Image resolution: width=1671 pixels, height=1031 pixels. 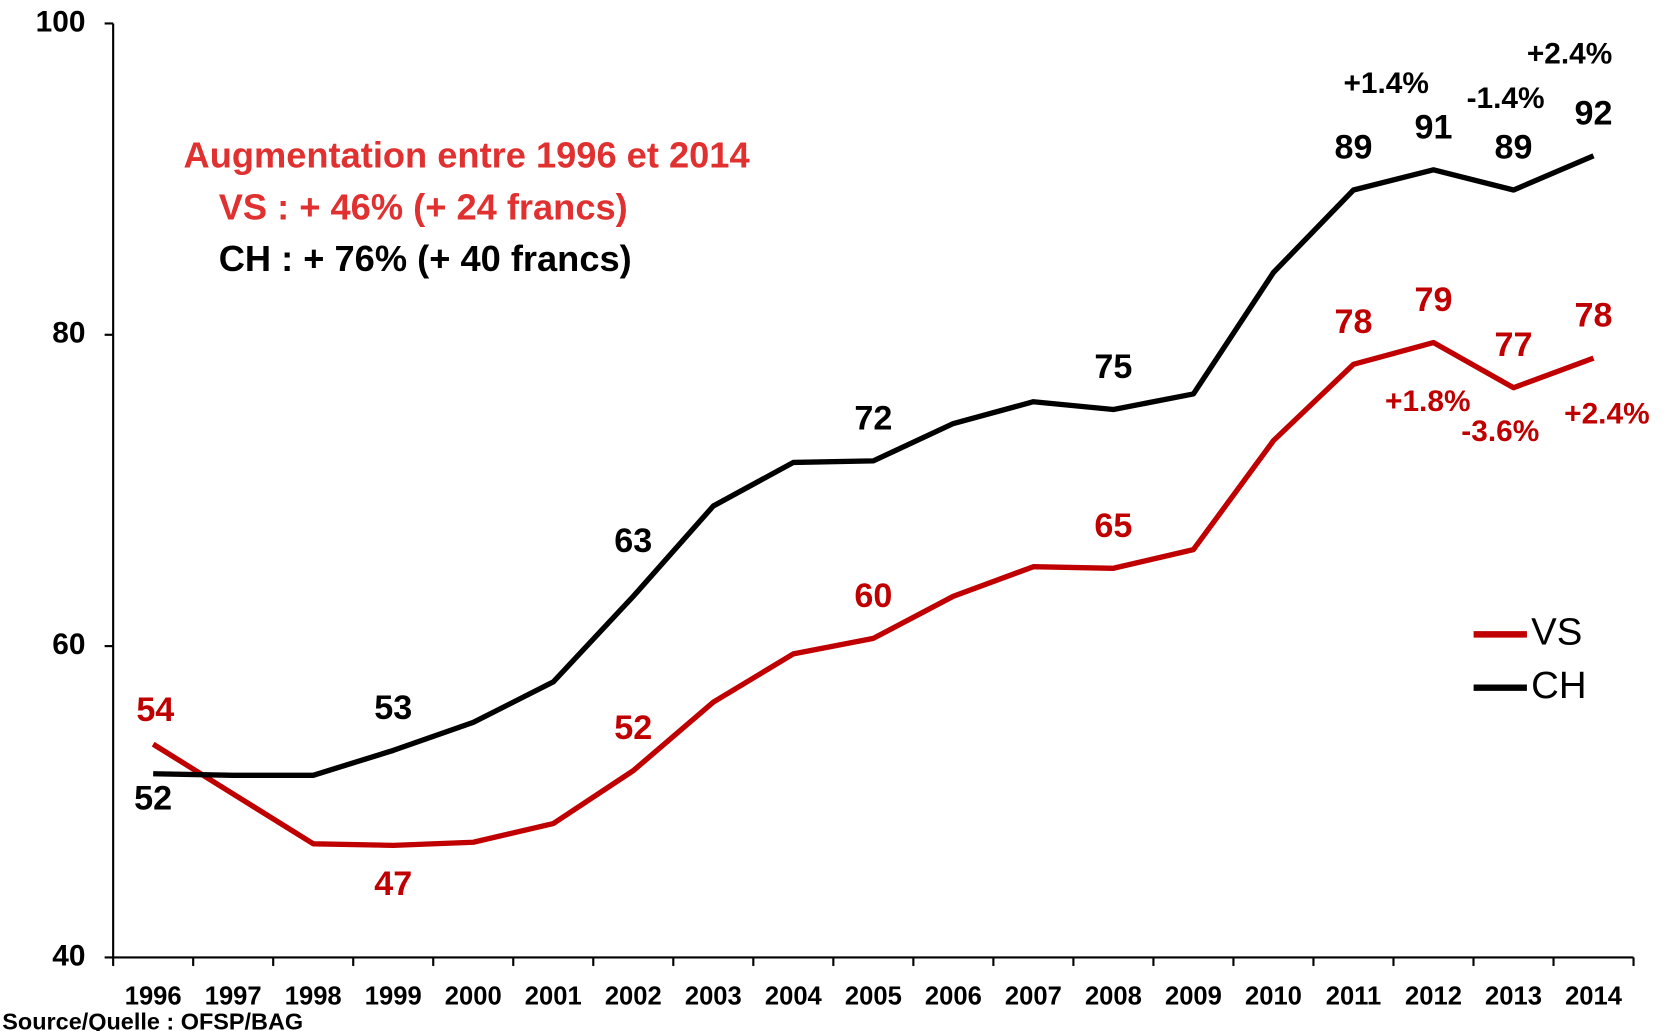 What do you see at coordinates (68, 333) in the screenshot?
I see `y-tick-label: 80` at bounding box center [68, 333].